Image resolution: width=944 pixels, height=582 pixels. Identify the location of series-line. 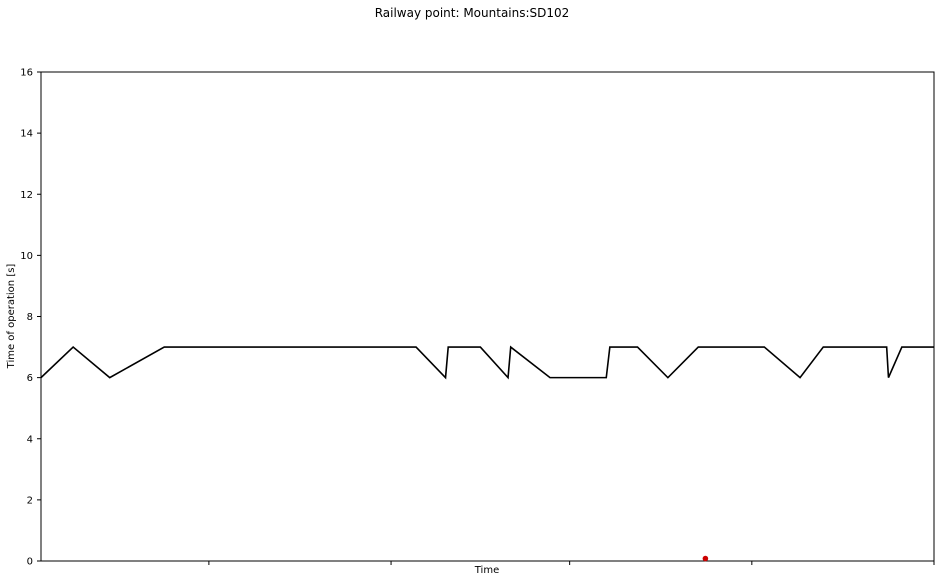
(487, 362).